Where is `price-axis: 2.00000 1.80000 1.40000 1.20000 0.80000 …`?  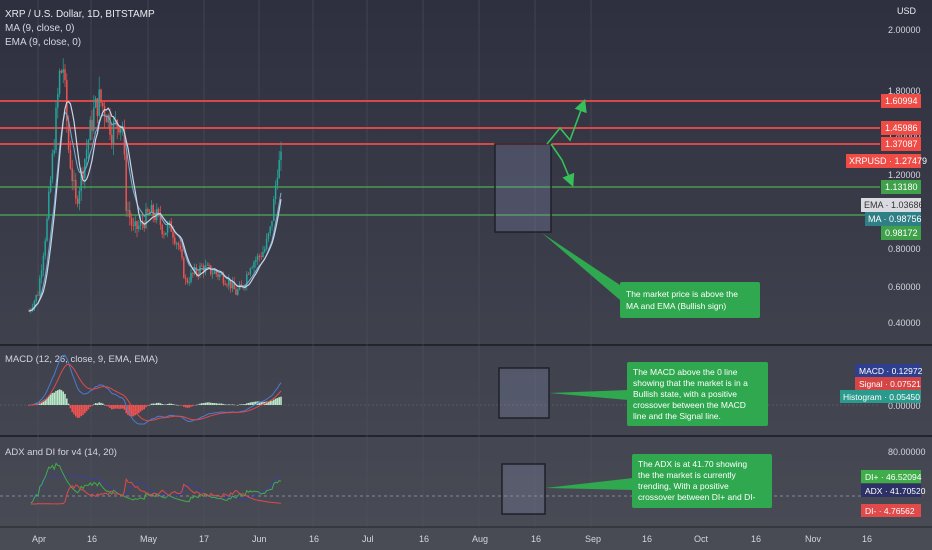
price-axis: 2.00000 1.80000 1.40000 1.20000 0.80000 … is located at coordinates (904, 176).